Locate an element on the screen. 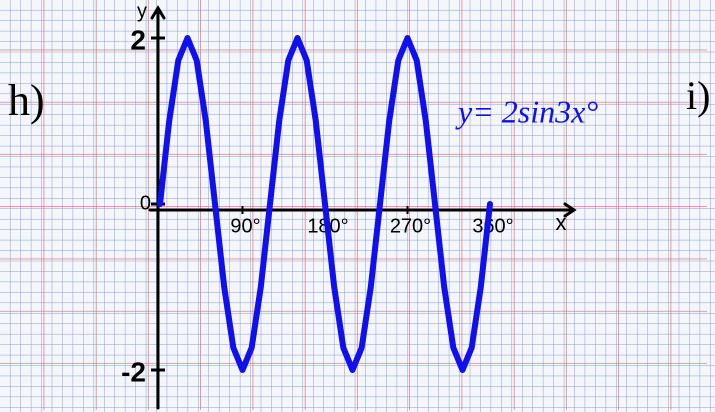 The height and width of the screenshot is (412, 715). equation: y= 2sin3x° is located at coordinates (526, 111).